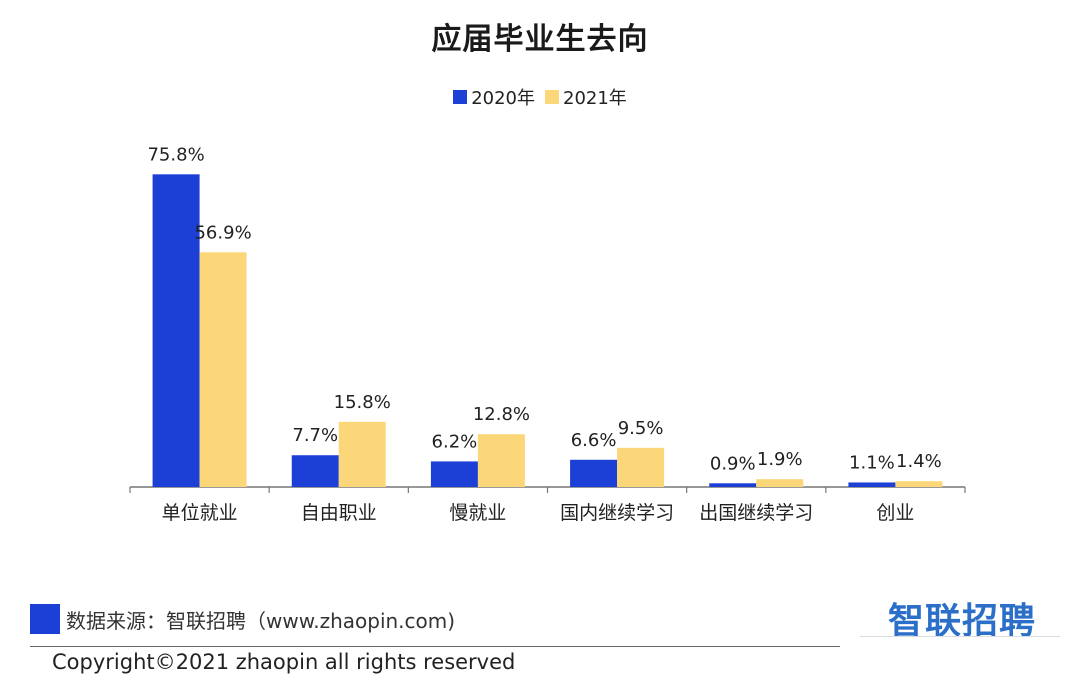 This screenshot has width=1080, height=692. What do you see at coordinates (895, 513) in the screenshot?
I see `category-label: 创业` at bounding box center [895, 513].